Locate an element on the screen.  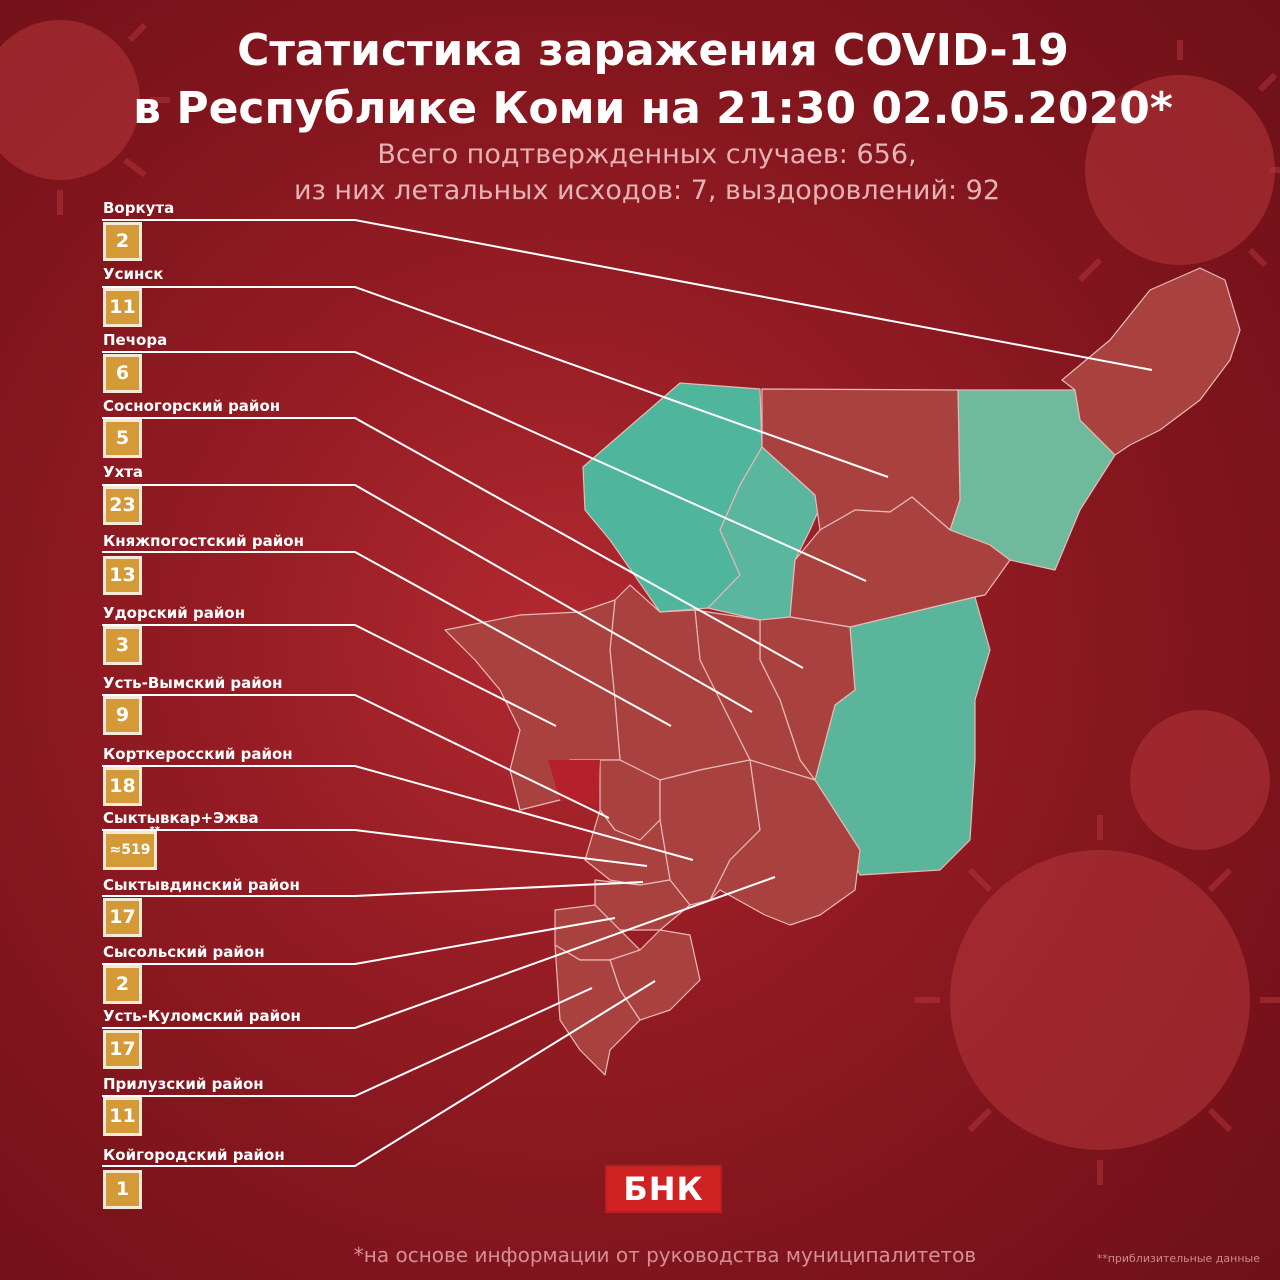
map-region-priluzye is located at coordinates (597, 1010).